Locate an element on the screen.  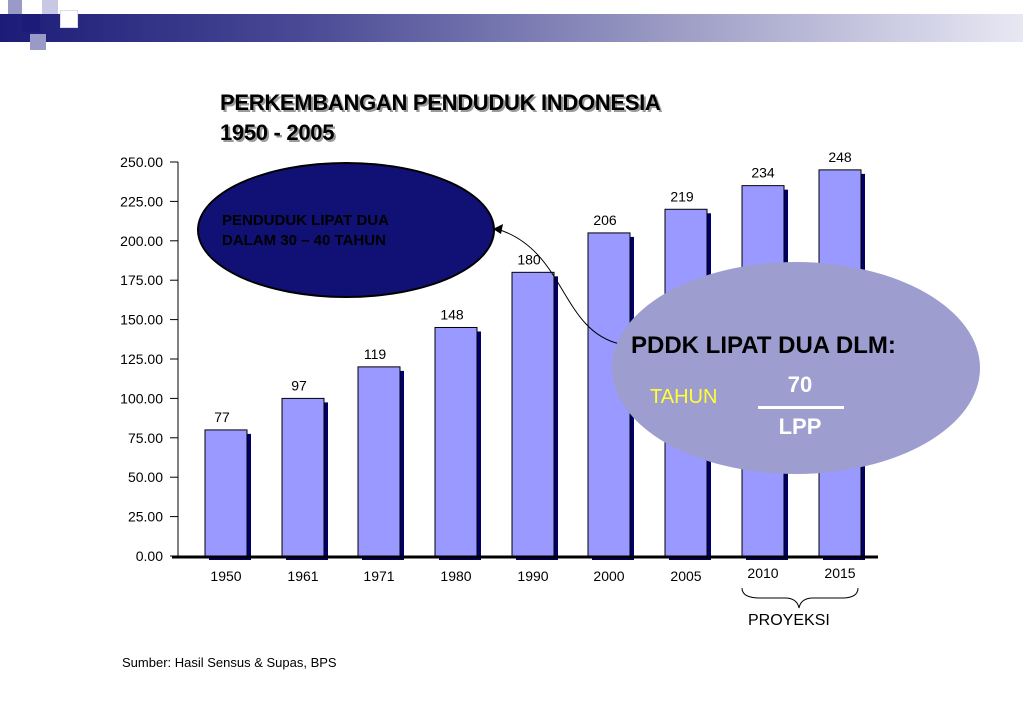
bar-data-label: 77 is located at coordinates (222, 417).